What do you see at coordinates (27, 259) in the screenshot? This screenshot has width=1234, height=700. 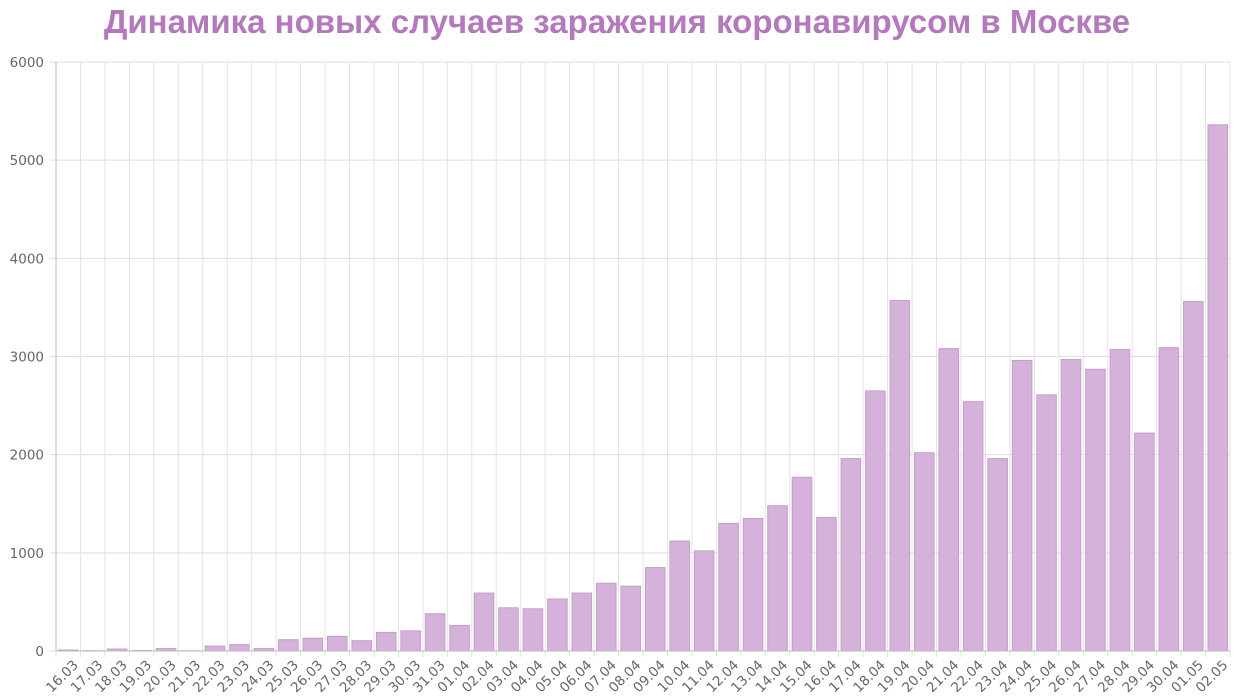 I see `y-tick-label: 4000` at bounding box center [27, 259].